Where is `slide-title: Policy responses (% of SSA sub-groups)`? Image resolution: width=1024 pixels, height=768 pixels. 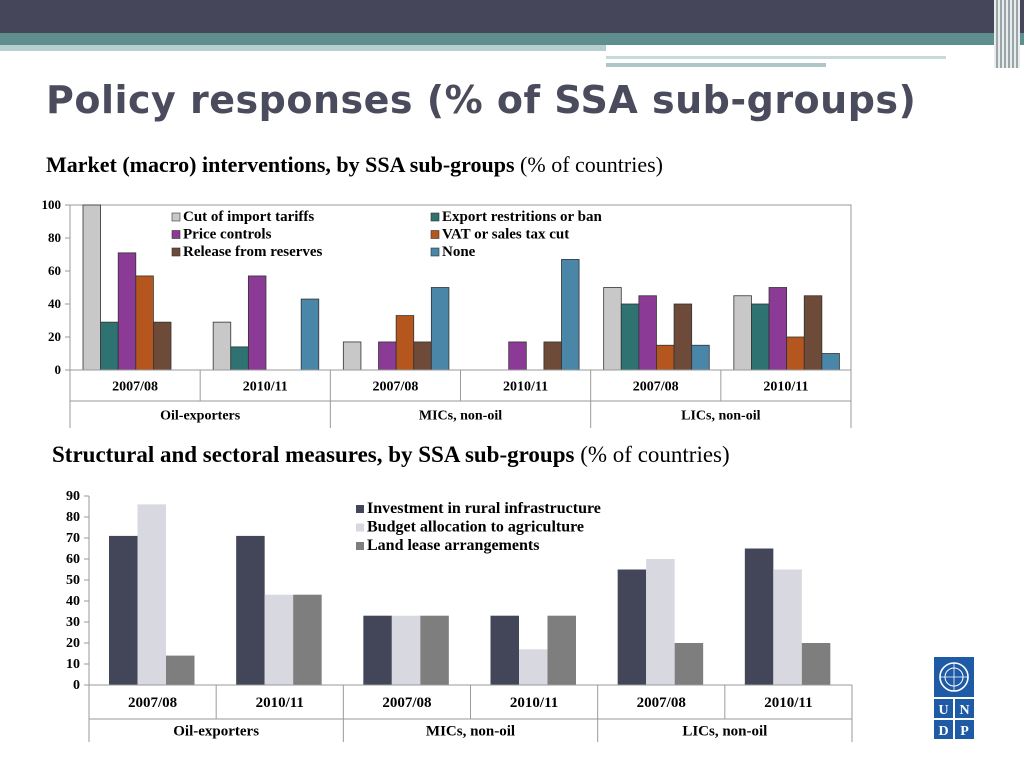 slide-title: Policy responses (% of SSA sub-groups) is located at coordinates (481, 100).